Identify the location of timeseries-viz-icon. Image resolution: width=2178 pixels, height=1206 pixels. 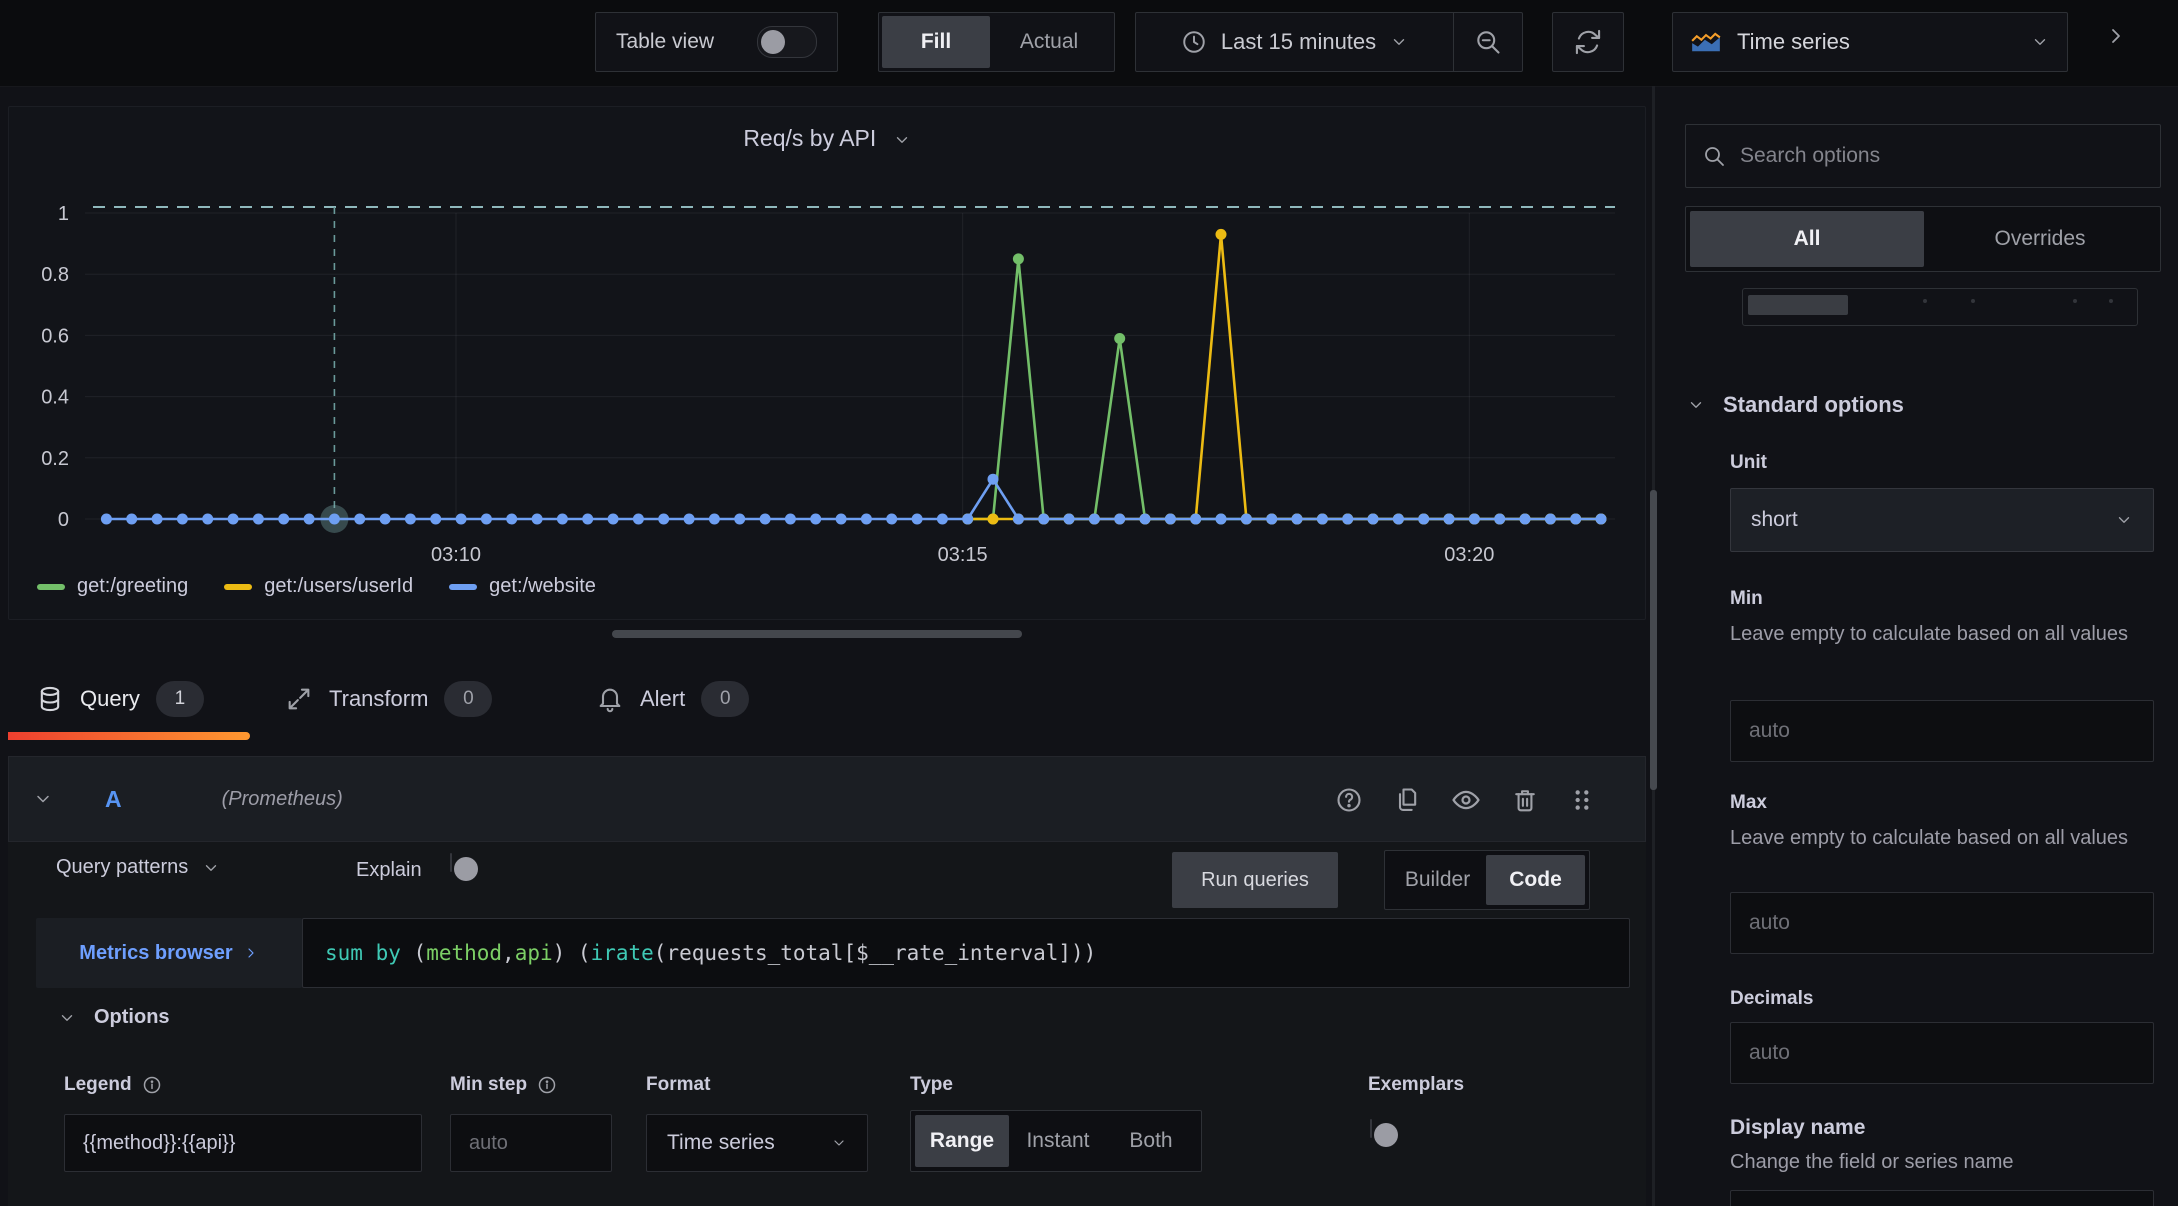
(1706, 42).